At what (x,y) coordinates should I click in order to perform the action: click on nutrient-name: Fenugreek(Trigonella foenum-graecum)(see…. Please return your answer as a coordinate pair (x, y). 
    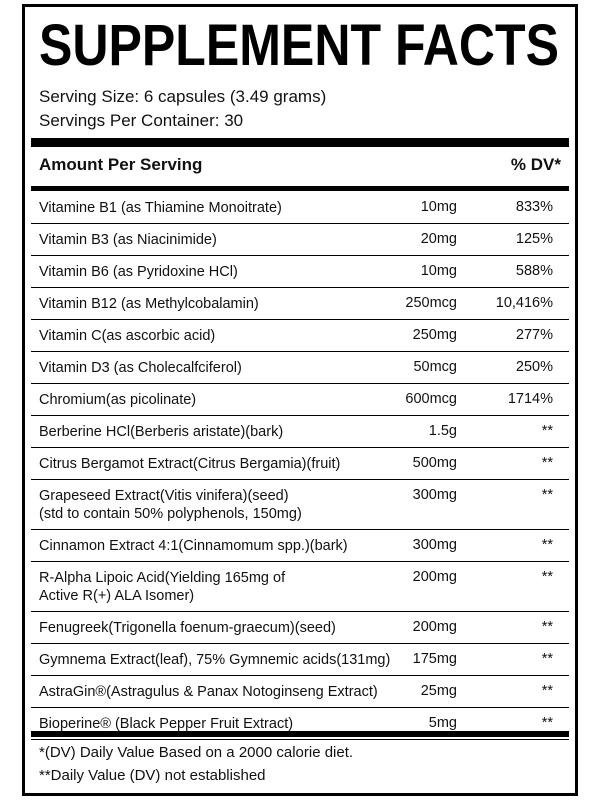
    Looking at the image, I should click on (187, 628).